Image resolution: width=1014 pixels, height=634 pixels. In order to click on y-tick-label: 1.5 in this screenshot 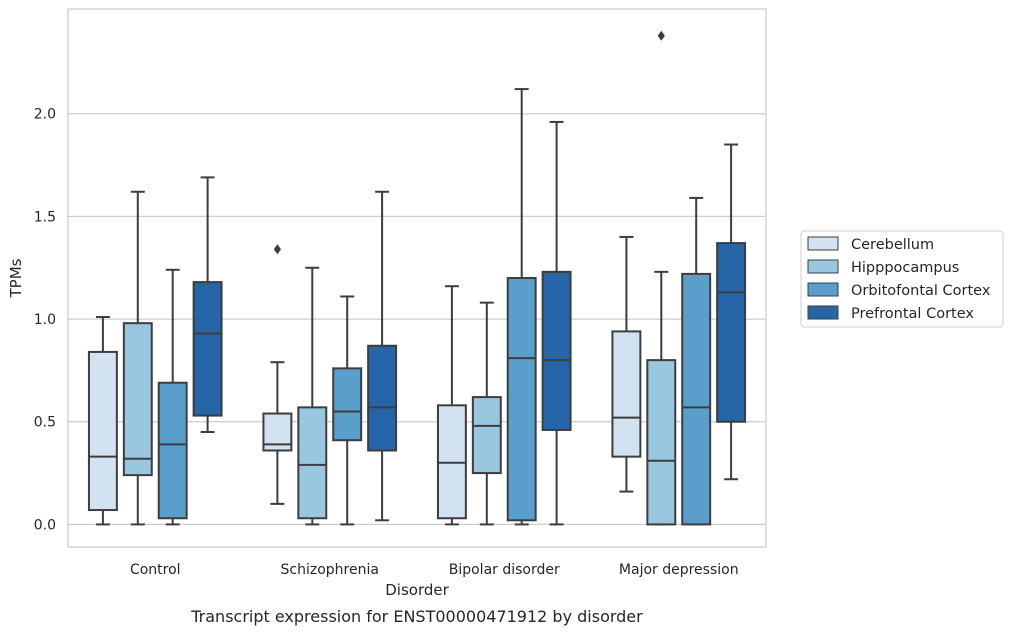, I will do `click(45, 217)`.